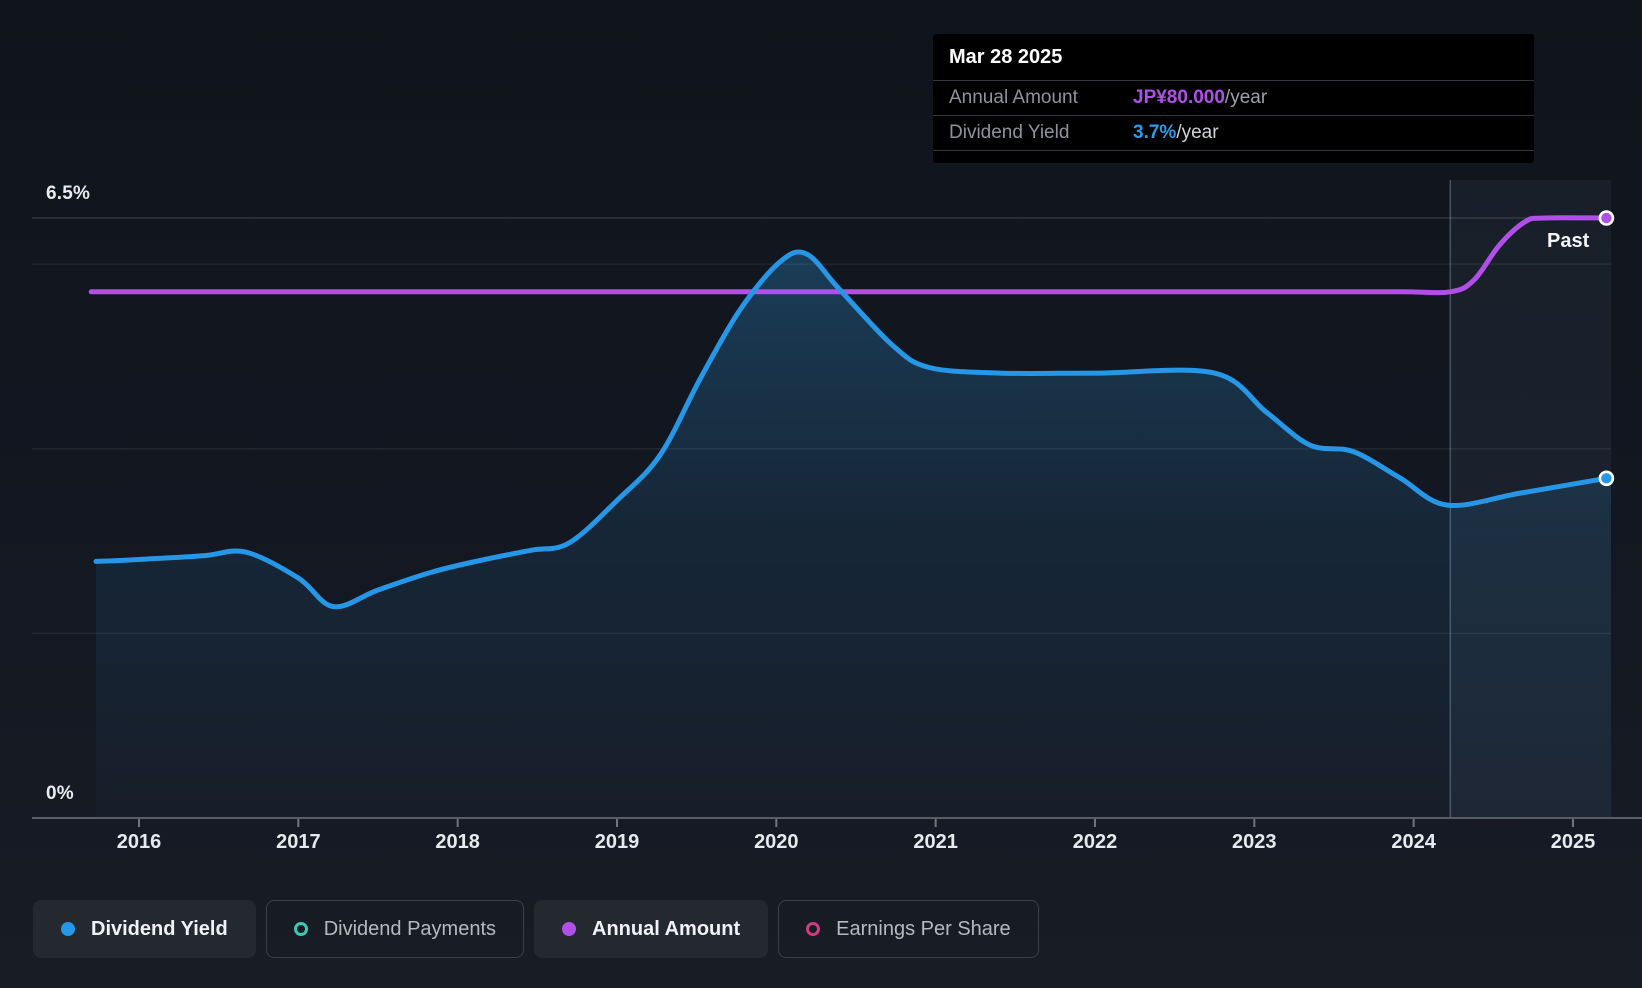 This screenshot has height=988, width=1642. What do you see at coordinates (410, 928) in the screenshot?
I see `legend-label: Dividend Payments` at bounding box center [410, 928].